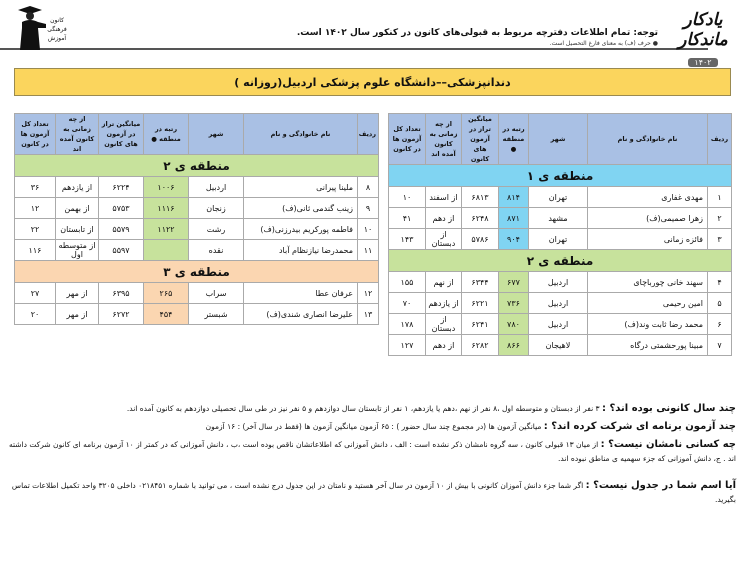 This screenshot has width=744, height=563. What do you see at coordinates (121, 208) in the screenshot?
I see `average-score: ۵۷۵۳` at bounding box center [121, 208].